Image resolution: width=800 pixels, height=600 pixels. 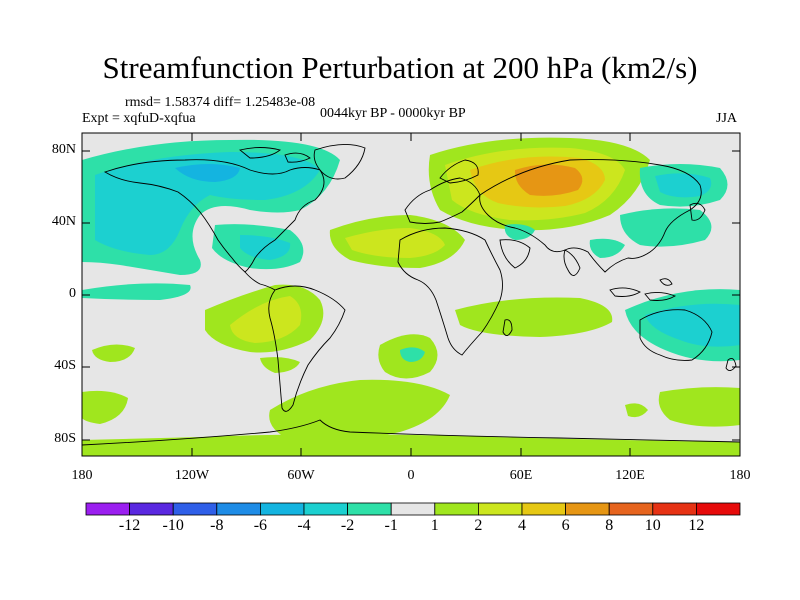 I want to click on lat-label-40s: 40S, so click(x=65, y=365).